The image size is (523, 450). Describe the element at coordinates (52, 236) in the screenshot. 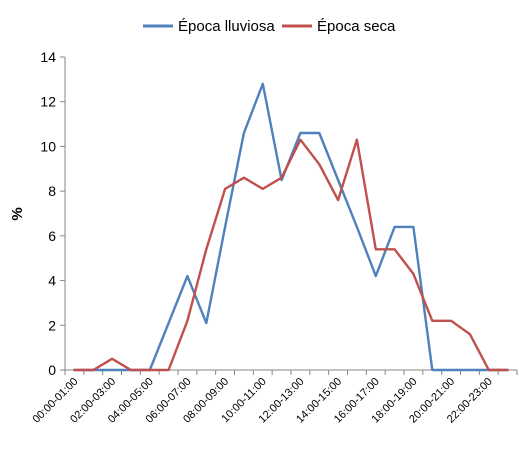

I see `y-tick-label: 6` at that location.